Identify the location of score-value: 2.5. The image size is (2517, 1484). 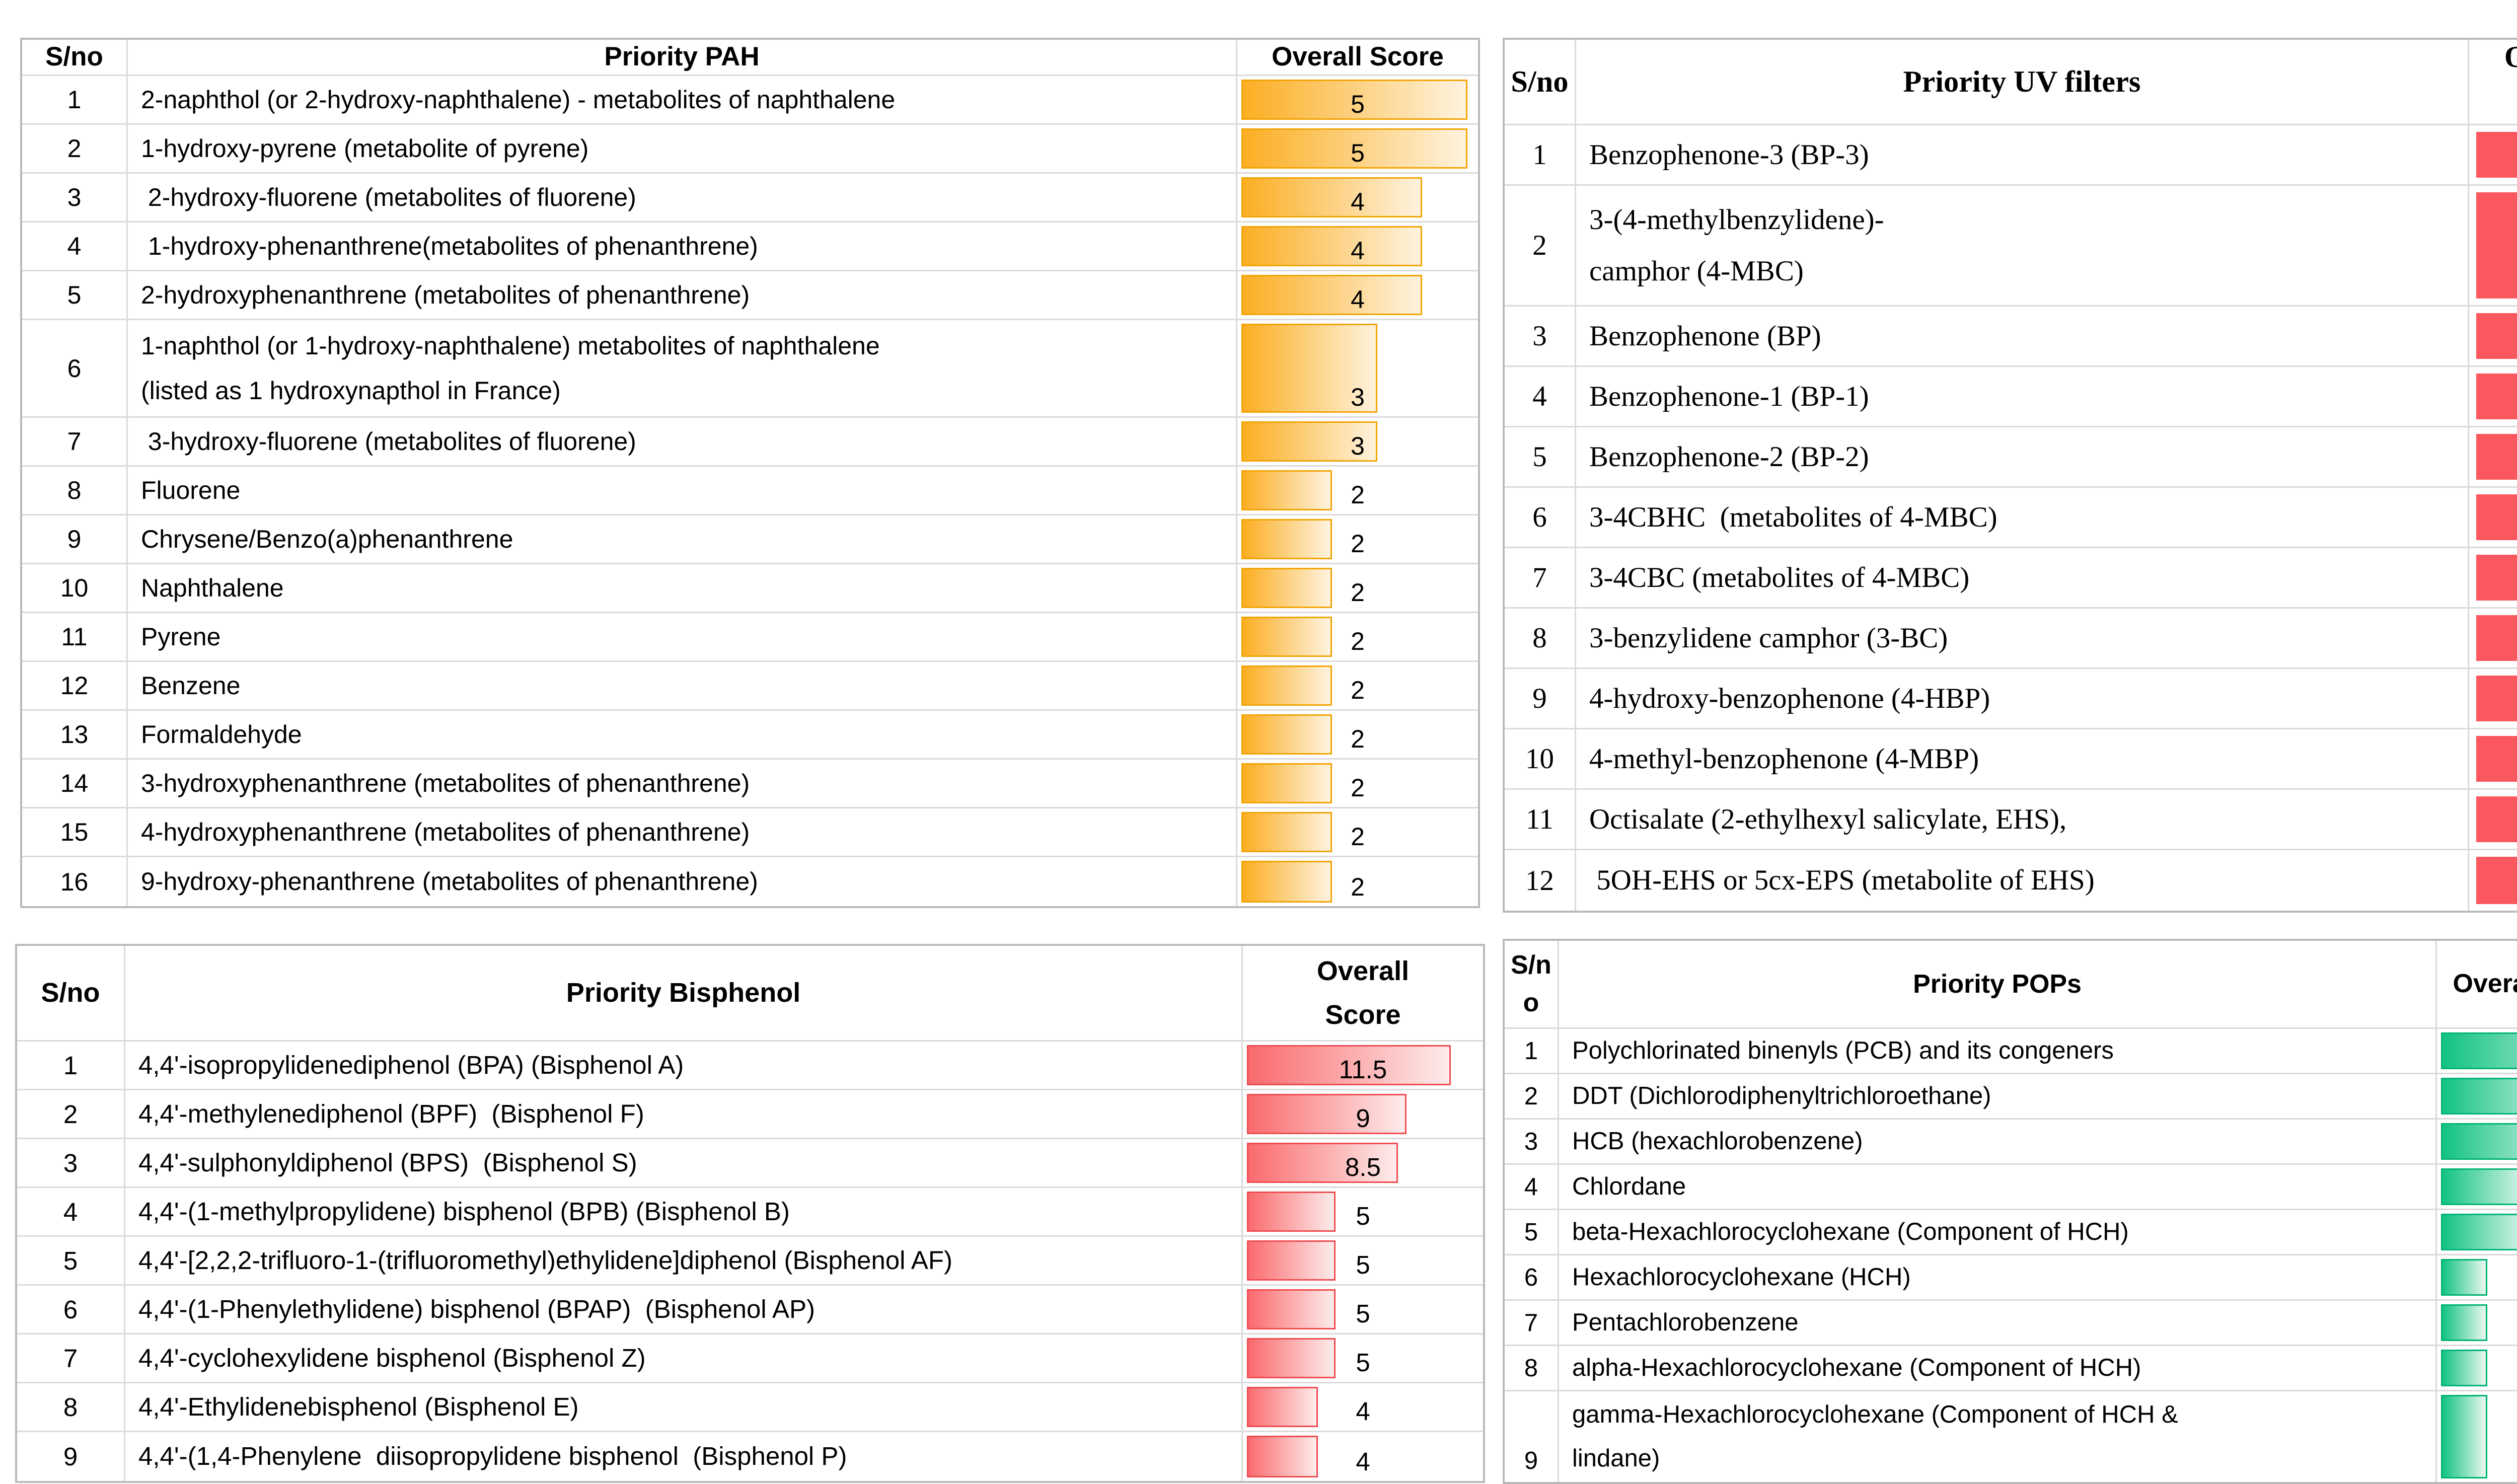
(2493, 160).